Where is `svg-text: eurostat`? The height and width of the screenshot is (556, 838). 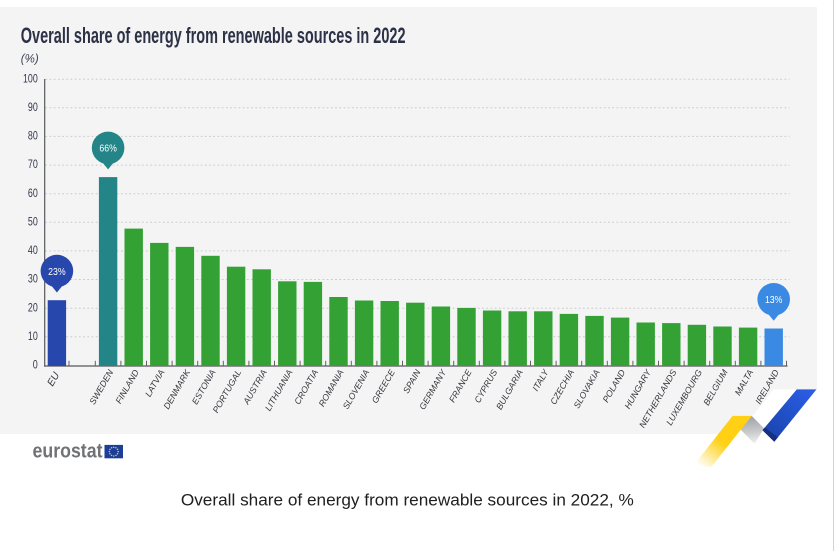
svg-text: eurostat is located at coordinates (68, 451).